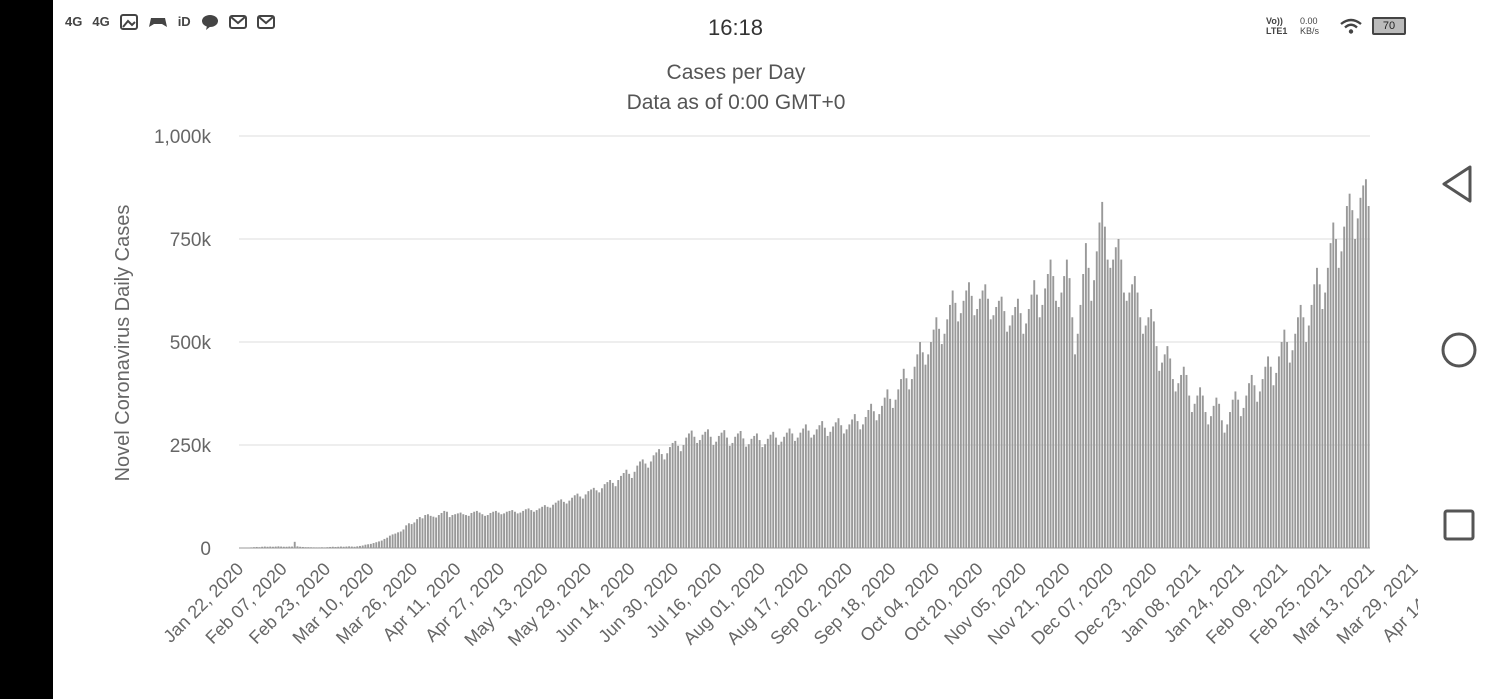 This screenshot has width=1500, height=699. I want to click on recents-icon, so click(1459, 525).